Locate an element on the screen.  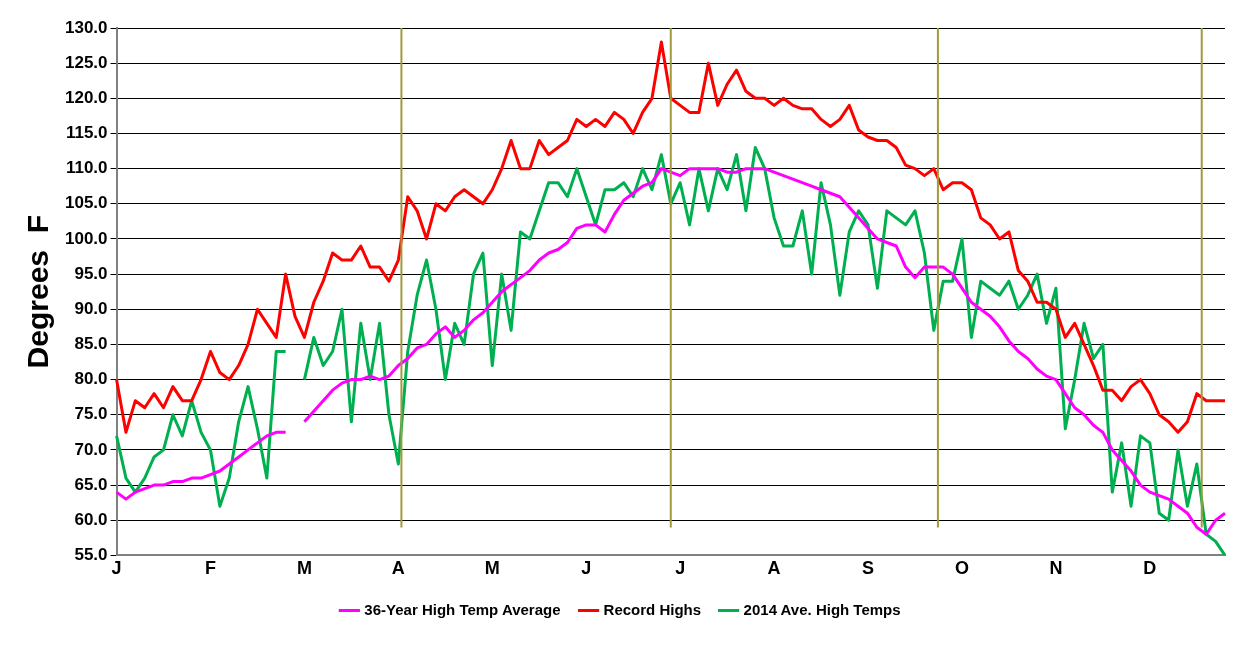
x-tick-label: N is located at coordinates (1056, 568).